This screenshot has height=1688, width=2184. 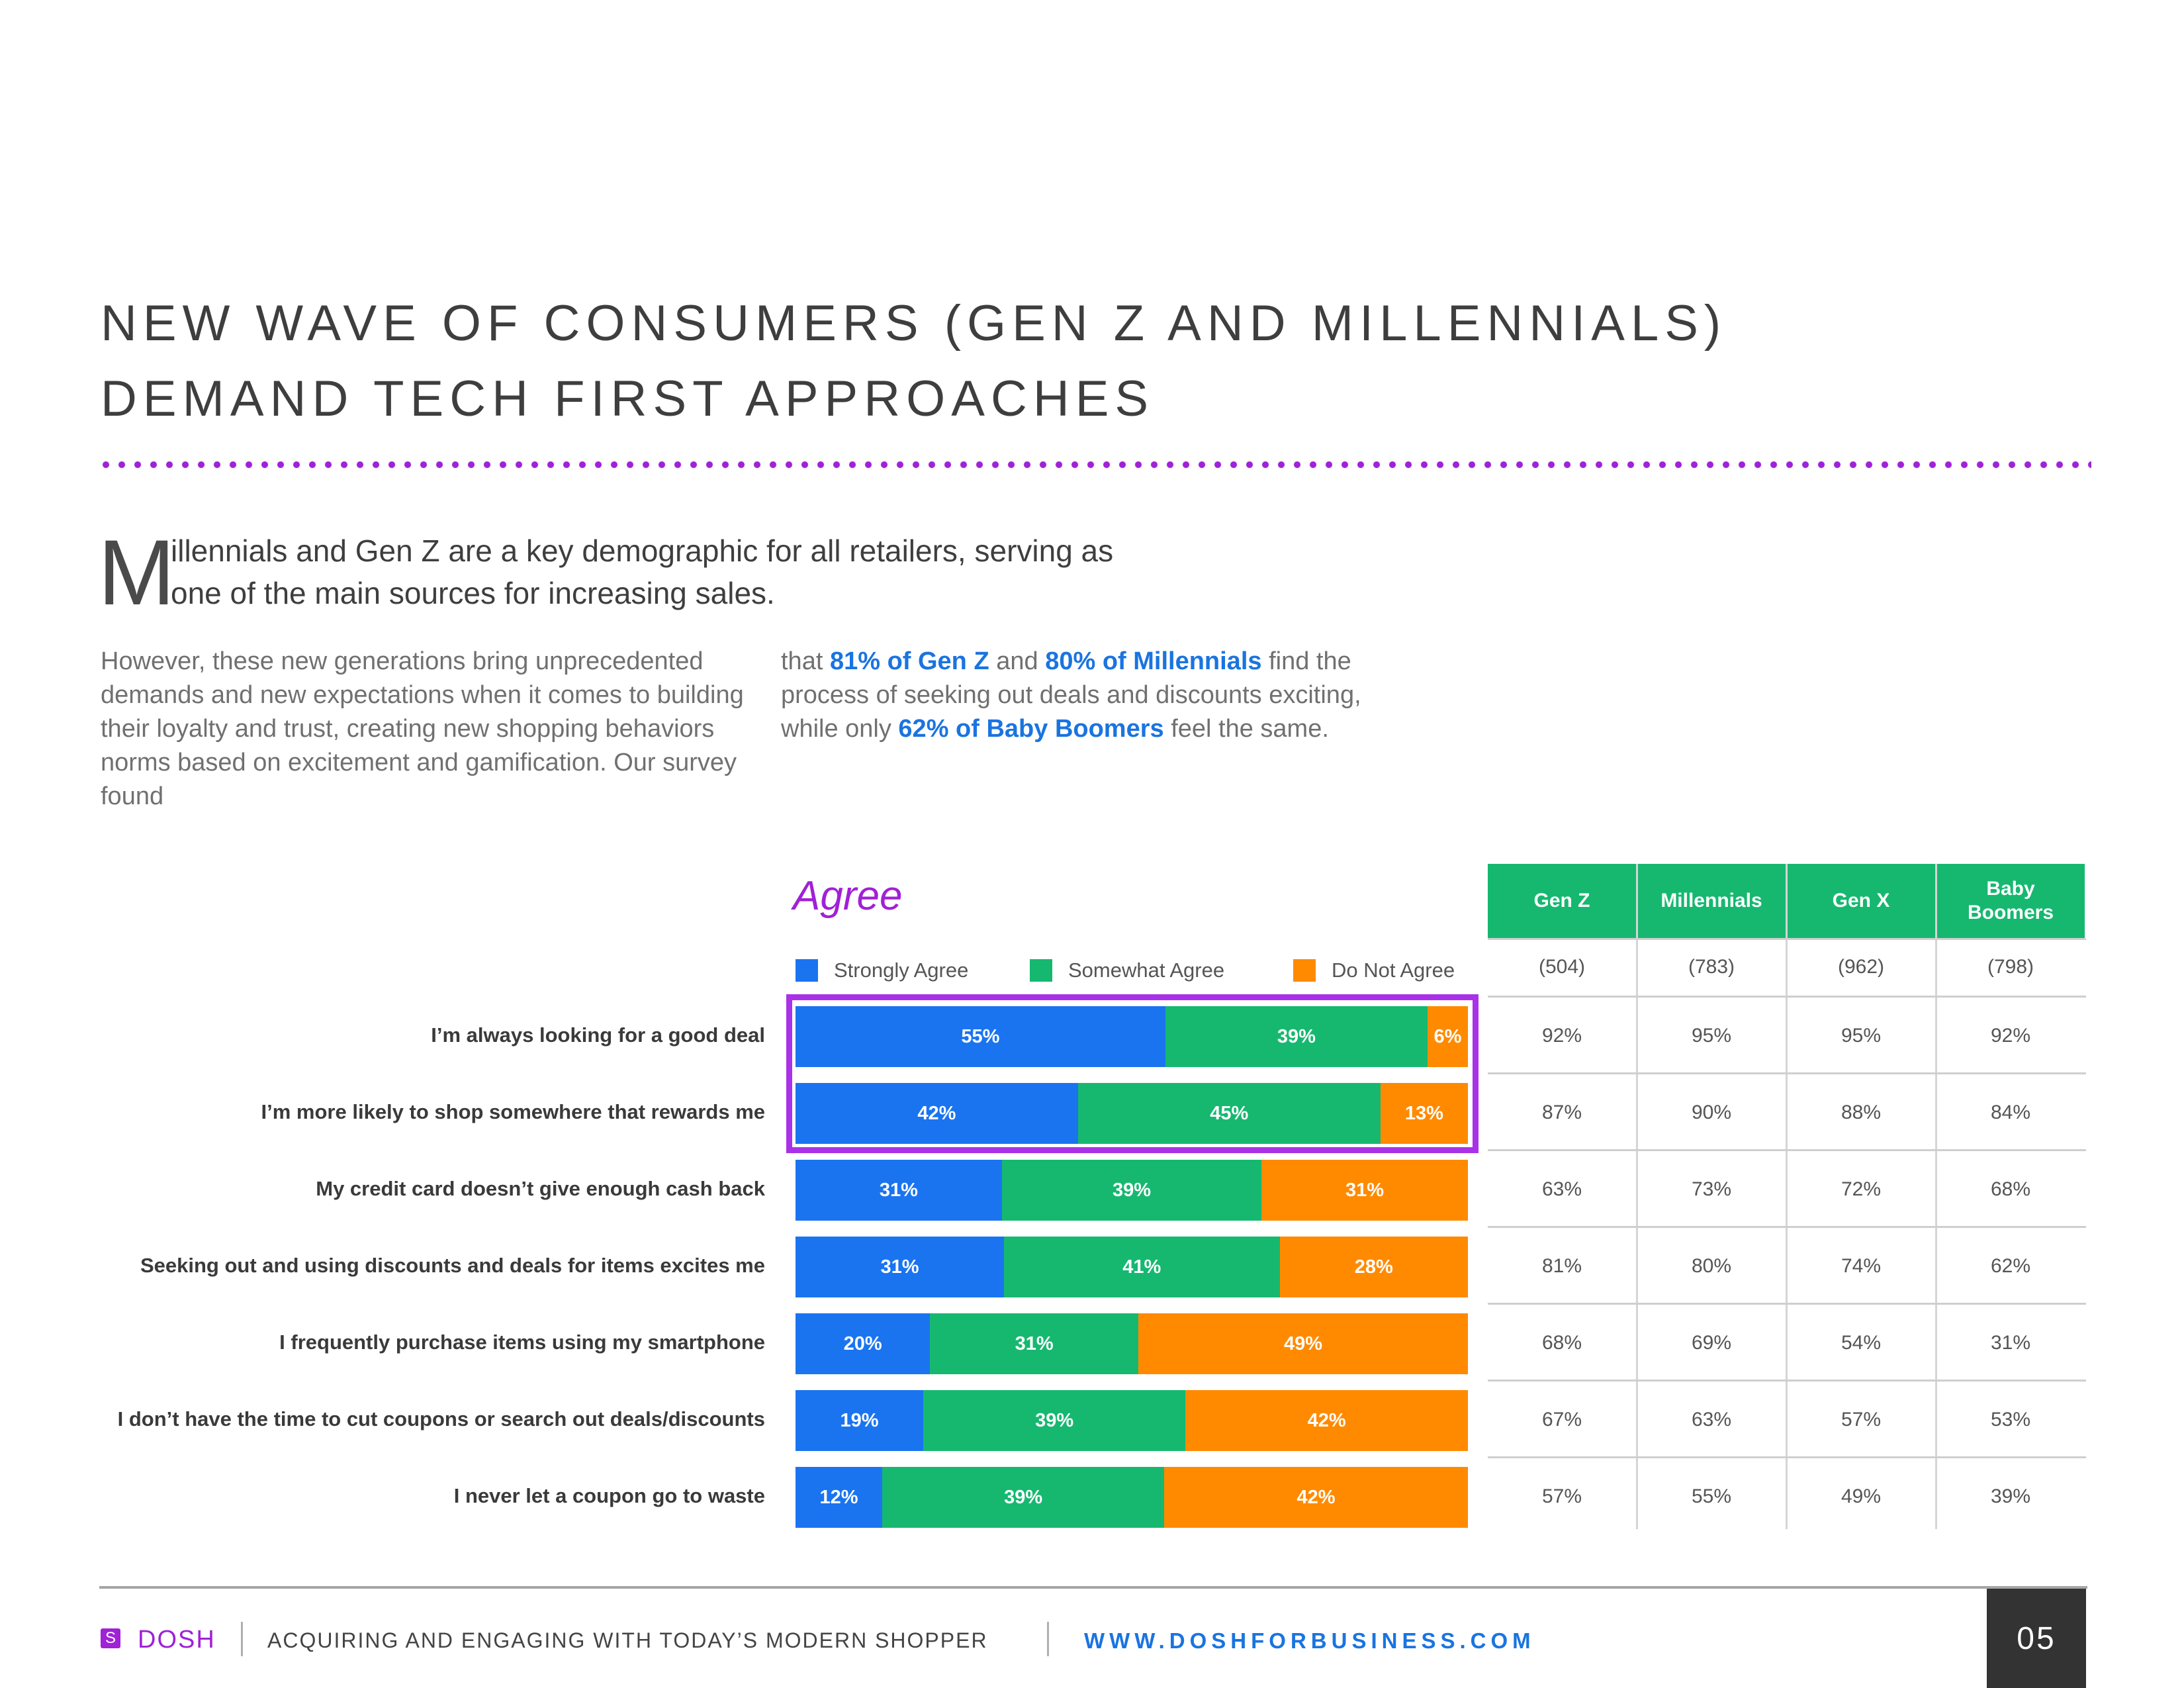 I want to click on table-cell: 74%, so click(x=1861, y=1266).